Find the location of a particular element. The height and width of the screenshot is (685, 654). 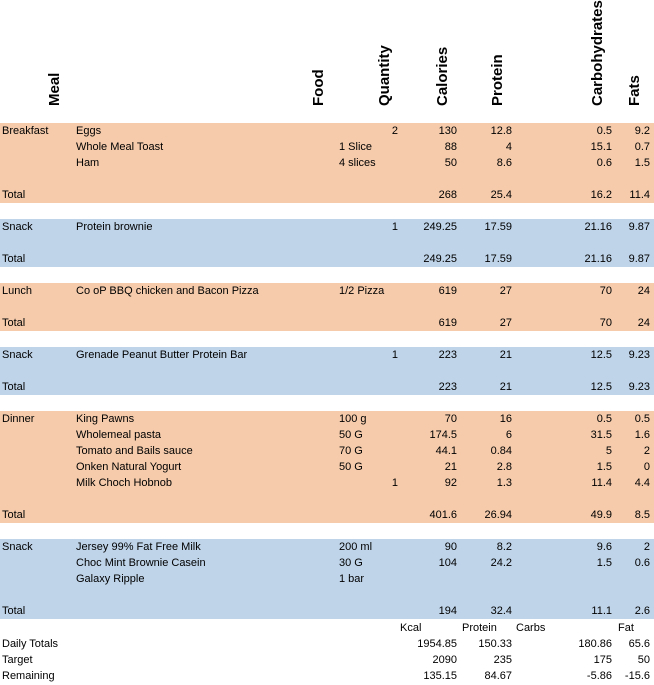

calories: 70 is located at coordinates (450, 419).